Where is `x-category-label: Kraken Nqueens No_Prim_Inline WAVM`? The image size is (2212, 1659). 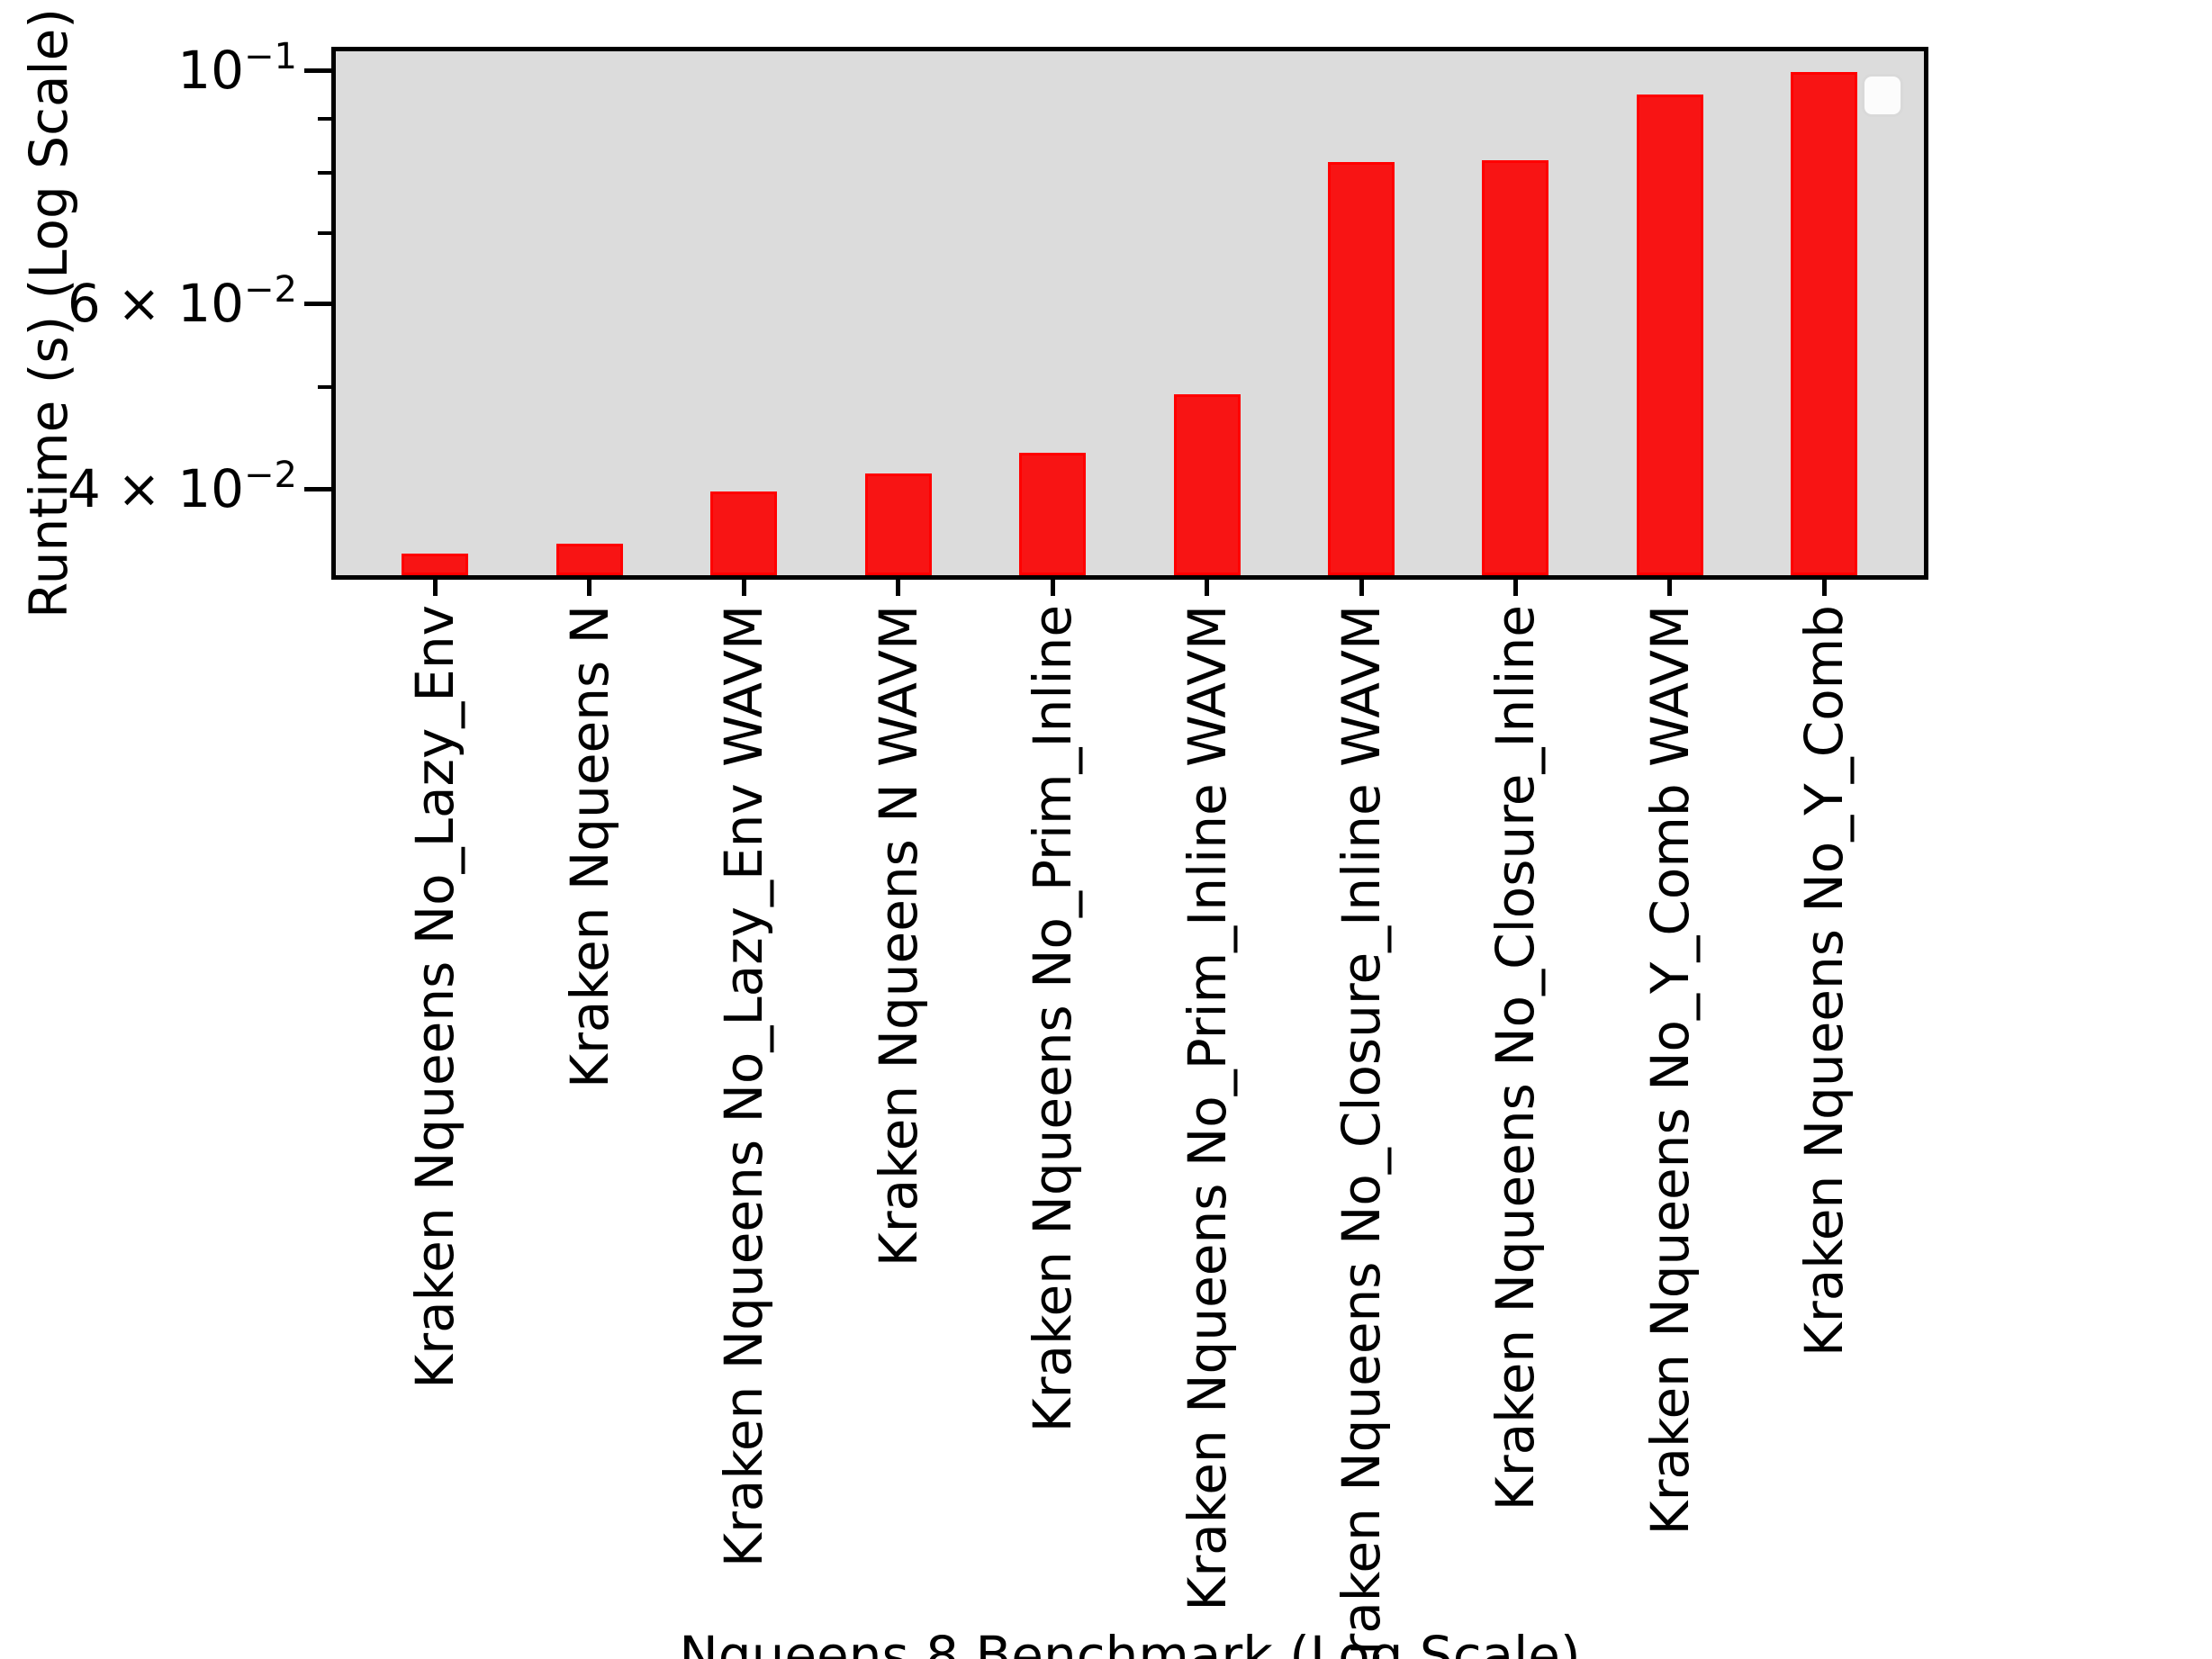 x-category-label: Kraken Nqueens No_Prim_Inline WAVM is located at coordinates (1207, 1108).